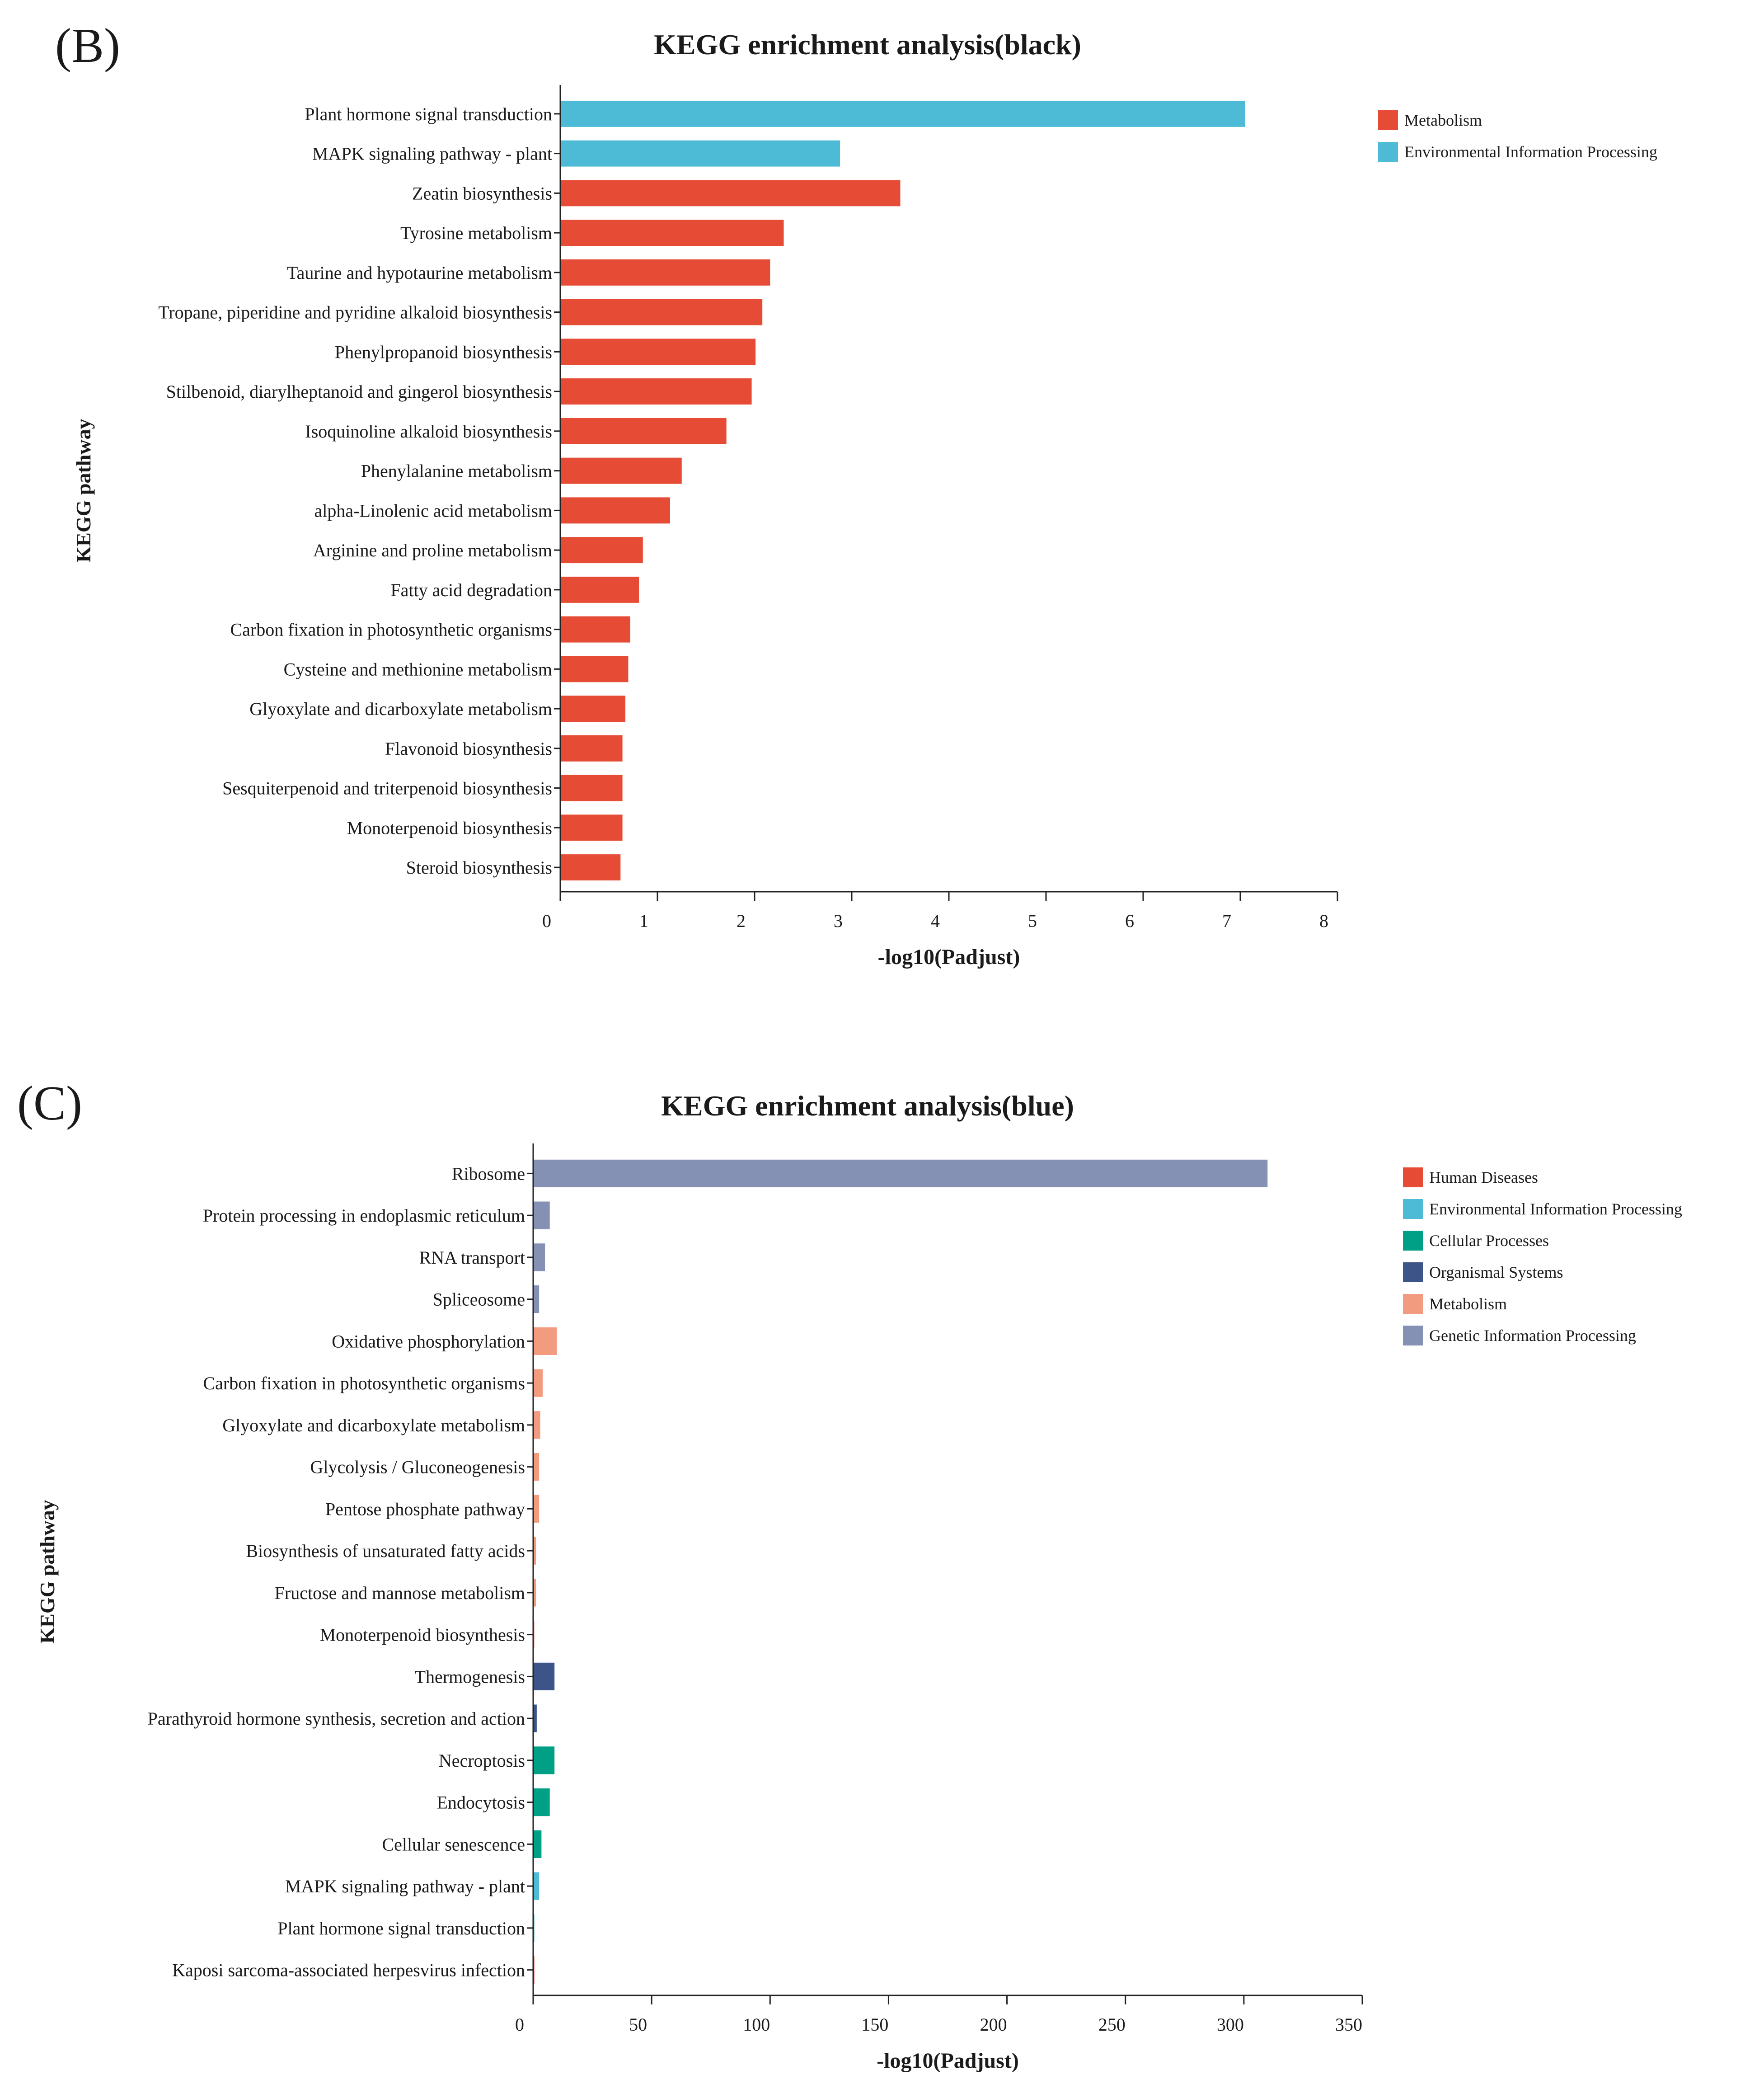 The image size is (1764, 2098). Describe the element at coordinates (638, 2024) in the screenshot. I see `x-tick-label: 50` at that location.